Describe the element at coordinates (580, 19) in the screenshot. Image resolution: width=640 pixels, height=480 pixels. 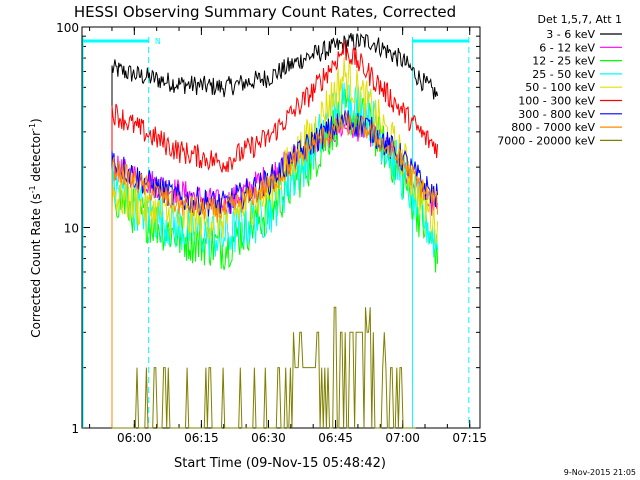
I see `legend-title: Det 1,5,7, Att 1` at that location.